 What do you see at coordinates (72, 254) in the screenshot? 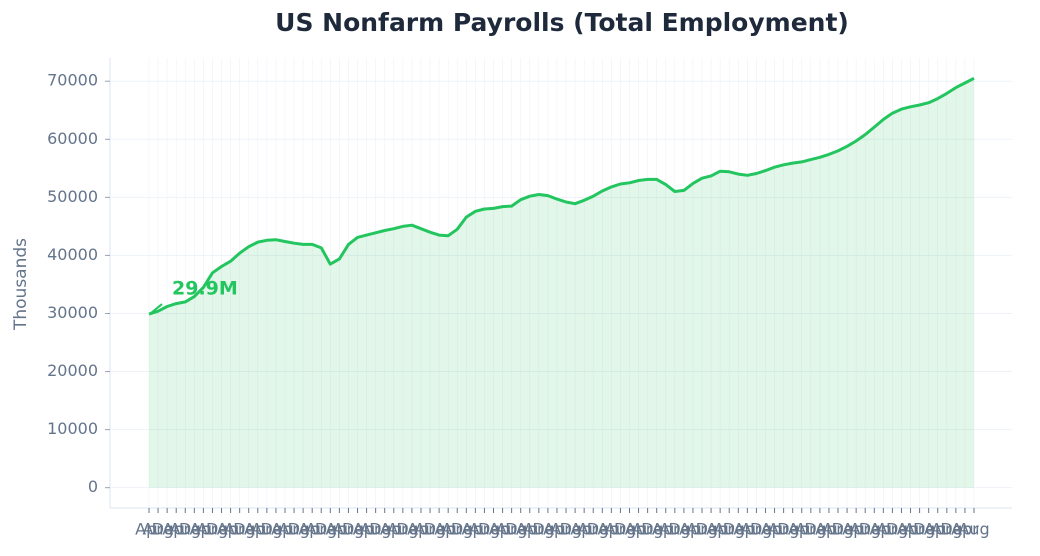
I see `y-tick-label: 40000` at bounding box center [72, 254].